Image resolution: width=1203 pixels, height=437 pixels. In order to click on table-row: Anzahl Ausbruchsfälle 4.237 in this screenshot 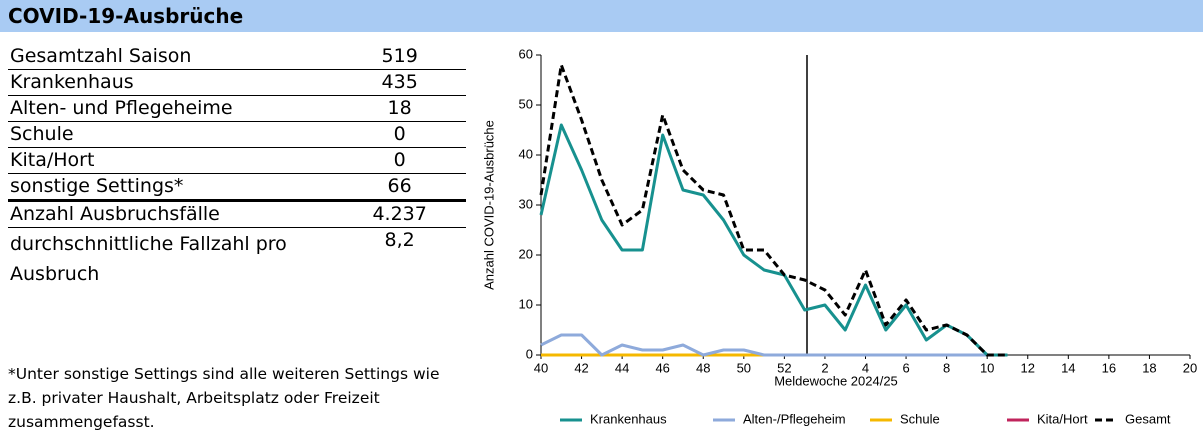, I will do `click(237, 214)`.